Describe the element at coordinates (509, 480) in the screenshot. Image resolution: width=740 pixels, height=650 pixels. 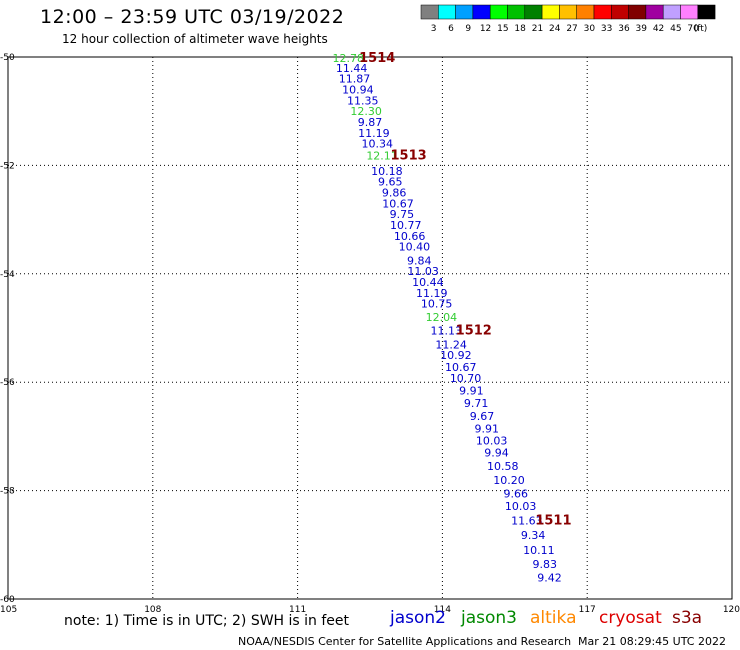
I see `wave-height-label: 10.20` at that location.